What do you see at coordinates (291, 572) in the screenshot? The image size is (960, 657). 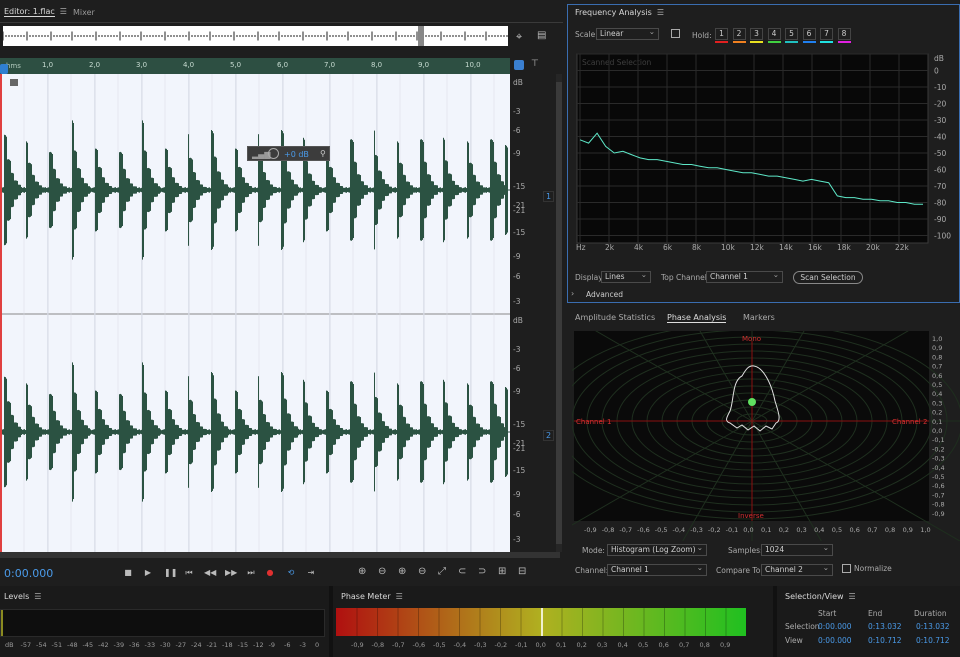 I see `loop-icon: ⟲` at bounding box center [291, 572].